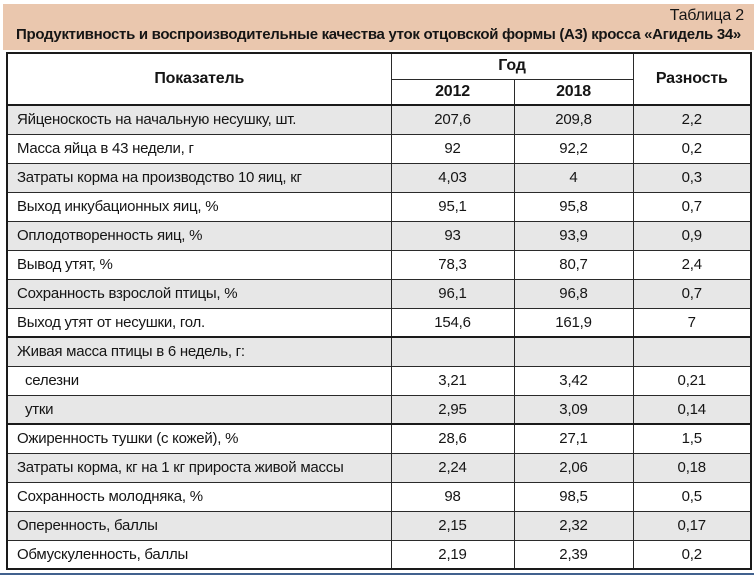 Image resolution: width=754 pixels, height=576 pixels. Describe the element at coordinates (706, 15) in the screenshot. I see `table-number: Таблица 2` at that location.